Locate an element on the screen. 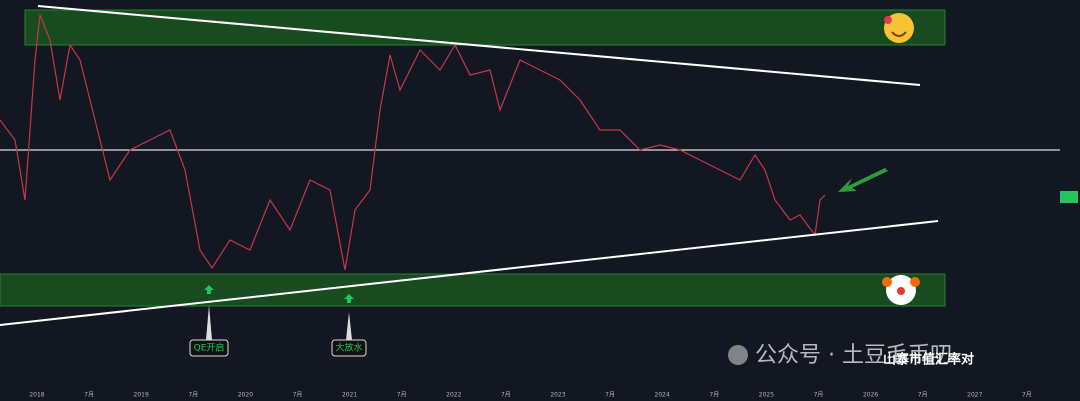  bottom-zone is located at coordinates (473, 290).